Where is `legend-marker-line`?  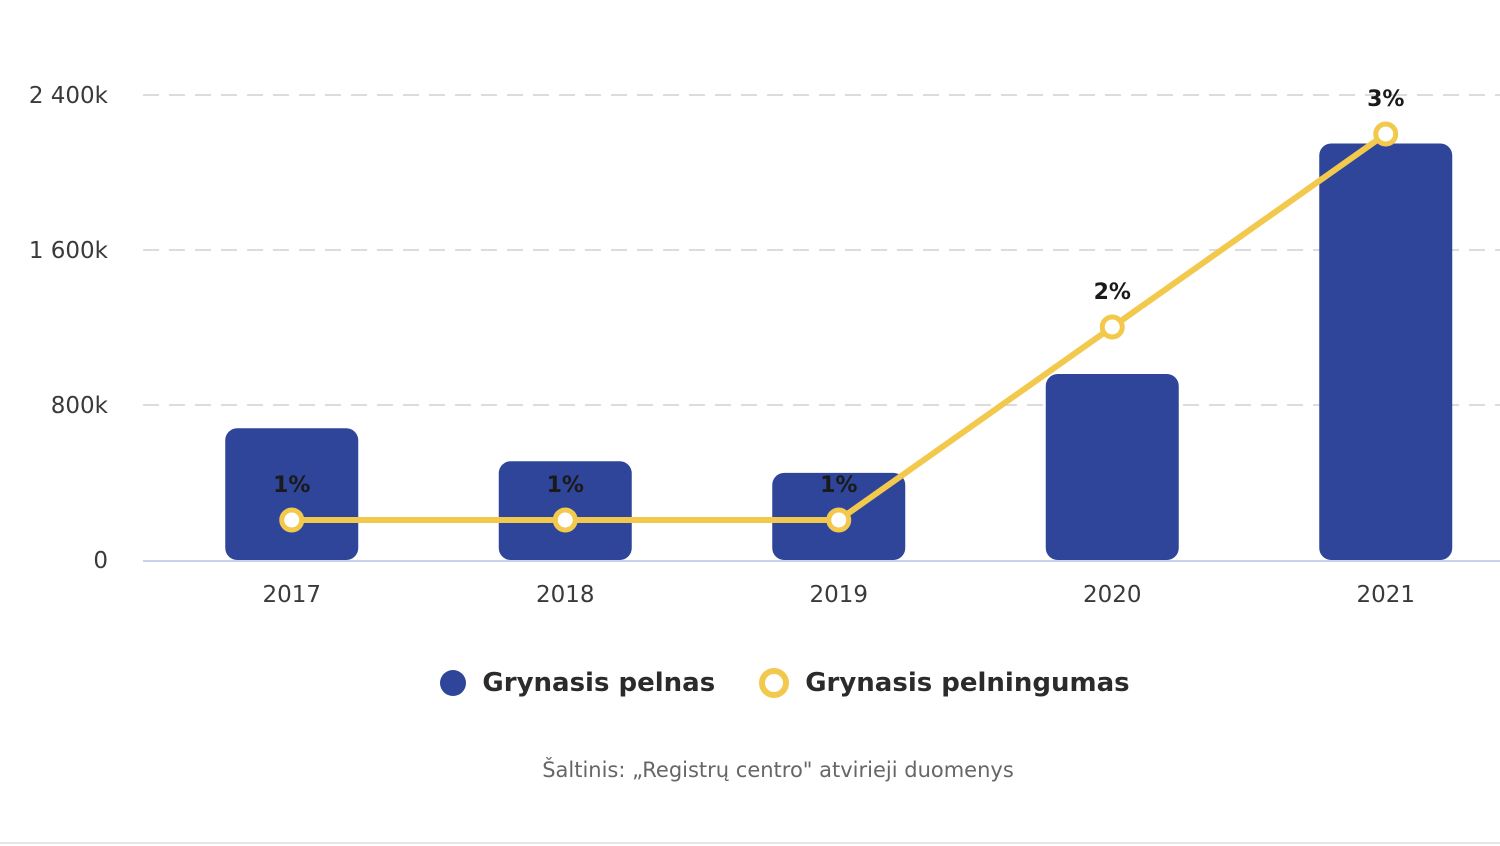
legend-marker-line is located at coordinates (774, 683).